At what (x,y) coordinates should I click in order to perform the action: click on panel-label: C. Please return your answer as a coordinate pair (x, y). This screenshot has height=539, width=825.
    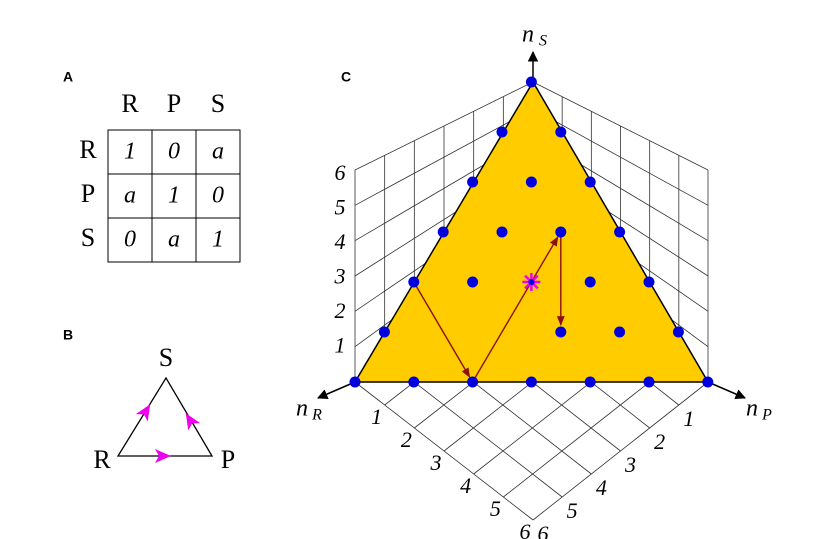
    Looking at the image, I should click on (346, 77).